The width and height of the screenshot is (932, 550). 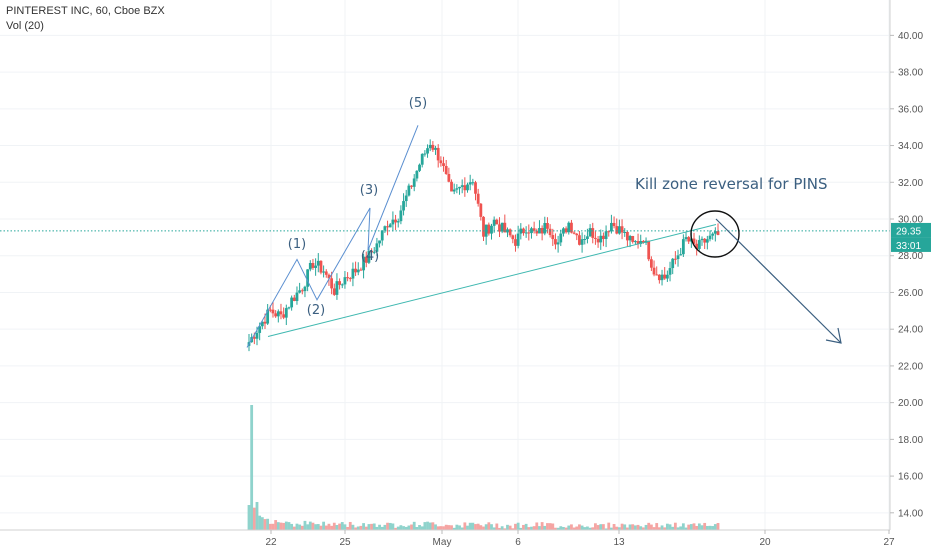 I want to click on volume-indicator-label: Vol (20), so click(x=25, y=26).